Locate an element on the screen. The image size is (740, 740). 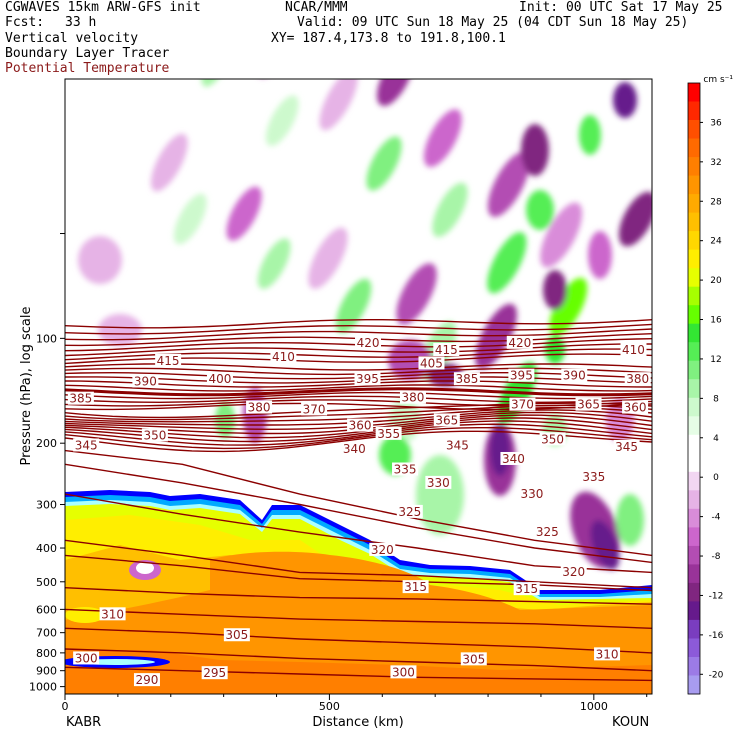
x-tick-label: 0 is located at coordinates (65, 706).